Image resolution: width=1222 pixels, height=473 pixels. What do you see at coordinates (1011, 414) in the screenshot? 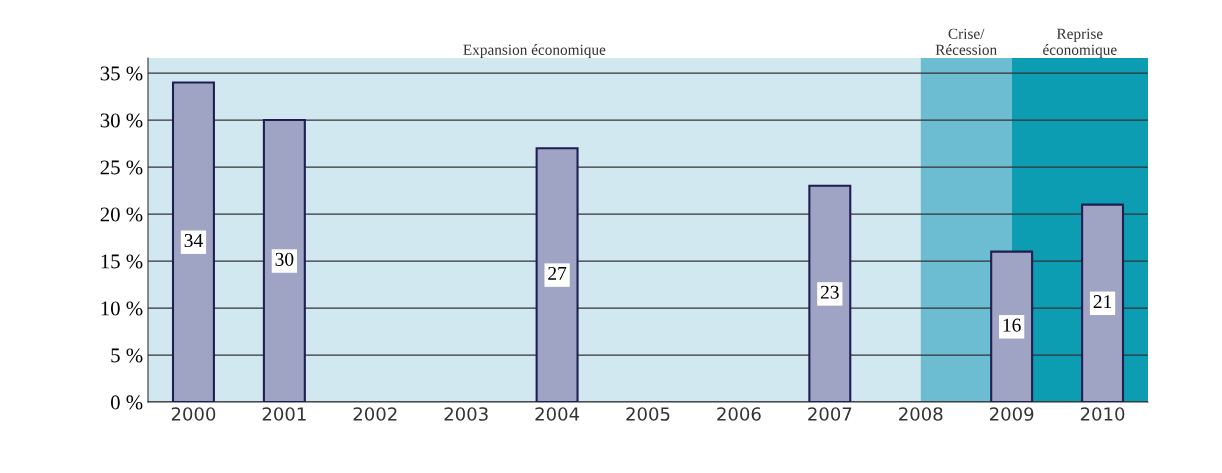
I see `x-tick-label: 2009` at bounding box center [1011, 414].